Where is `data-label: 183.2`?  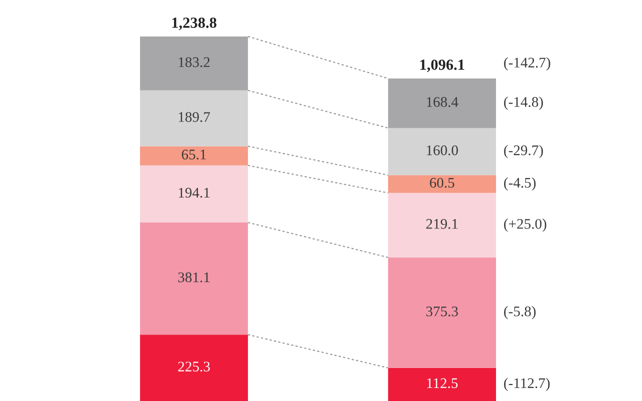
data-label: 183.2 is located at coordinates (194, 62).